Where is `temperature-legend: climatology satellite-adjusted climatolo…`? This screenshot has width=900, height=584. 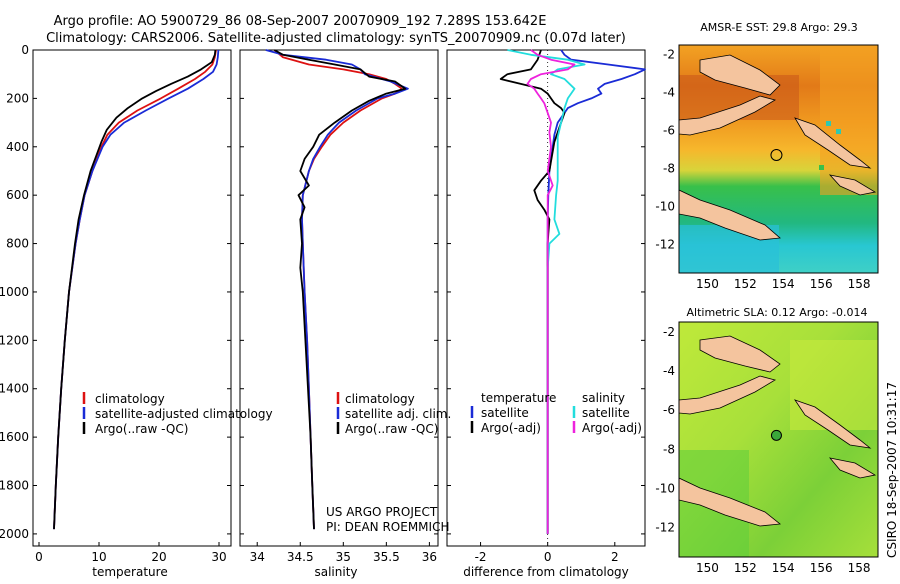 temperature-legend: climatology satellite-adjusted climatolo… is located at coordinates (177, 414).